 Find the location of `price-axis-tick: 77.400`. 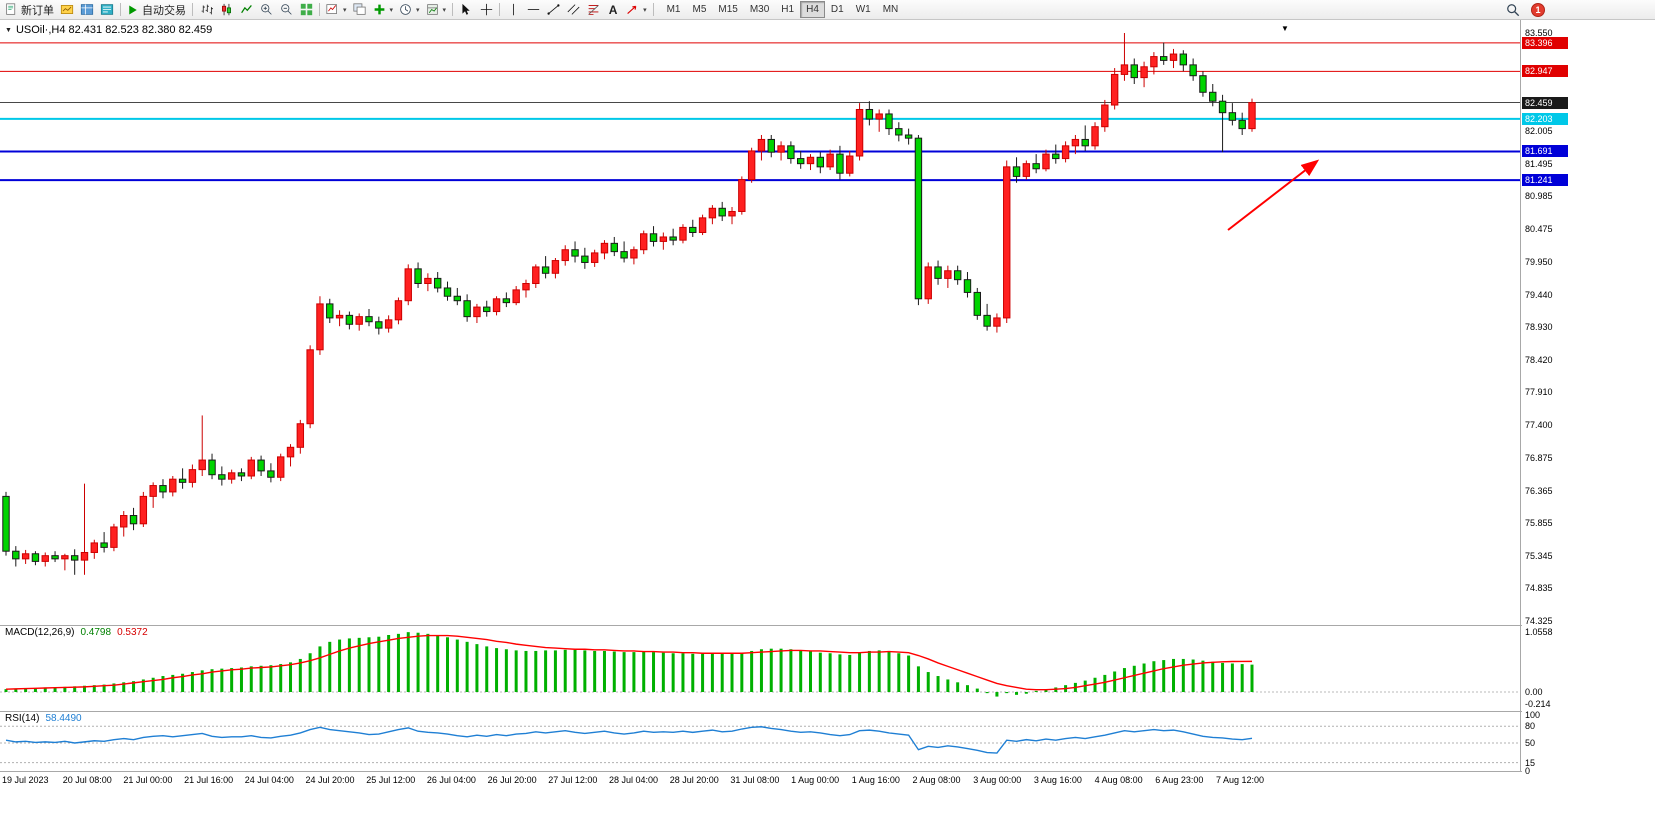

price-axis-tick: 77.400 is located at coordinates (1539, 425).